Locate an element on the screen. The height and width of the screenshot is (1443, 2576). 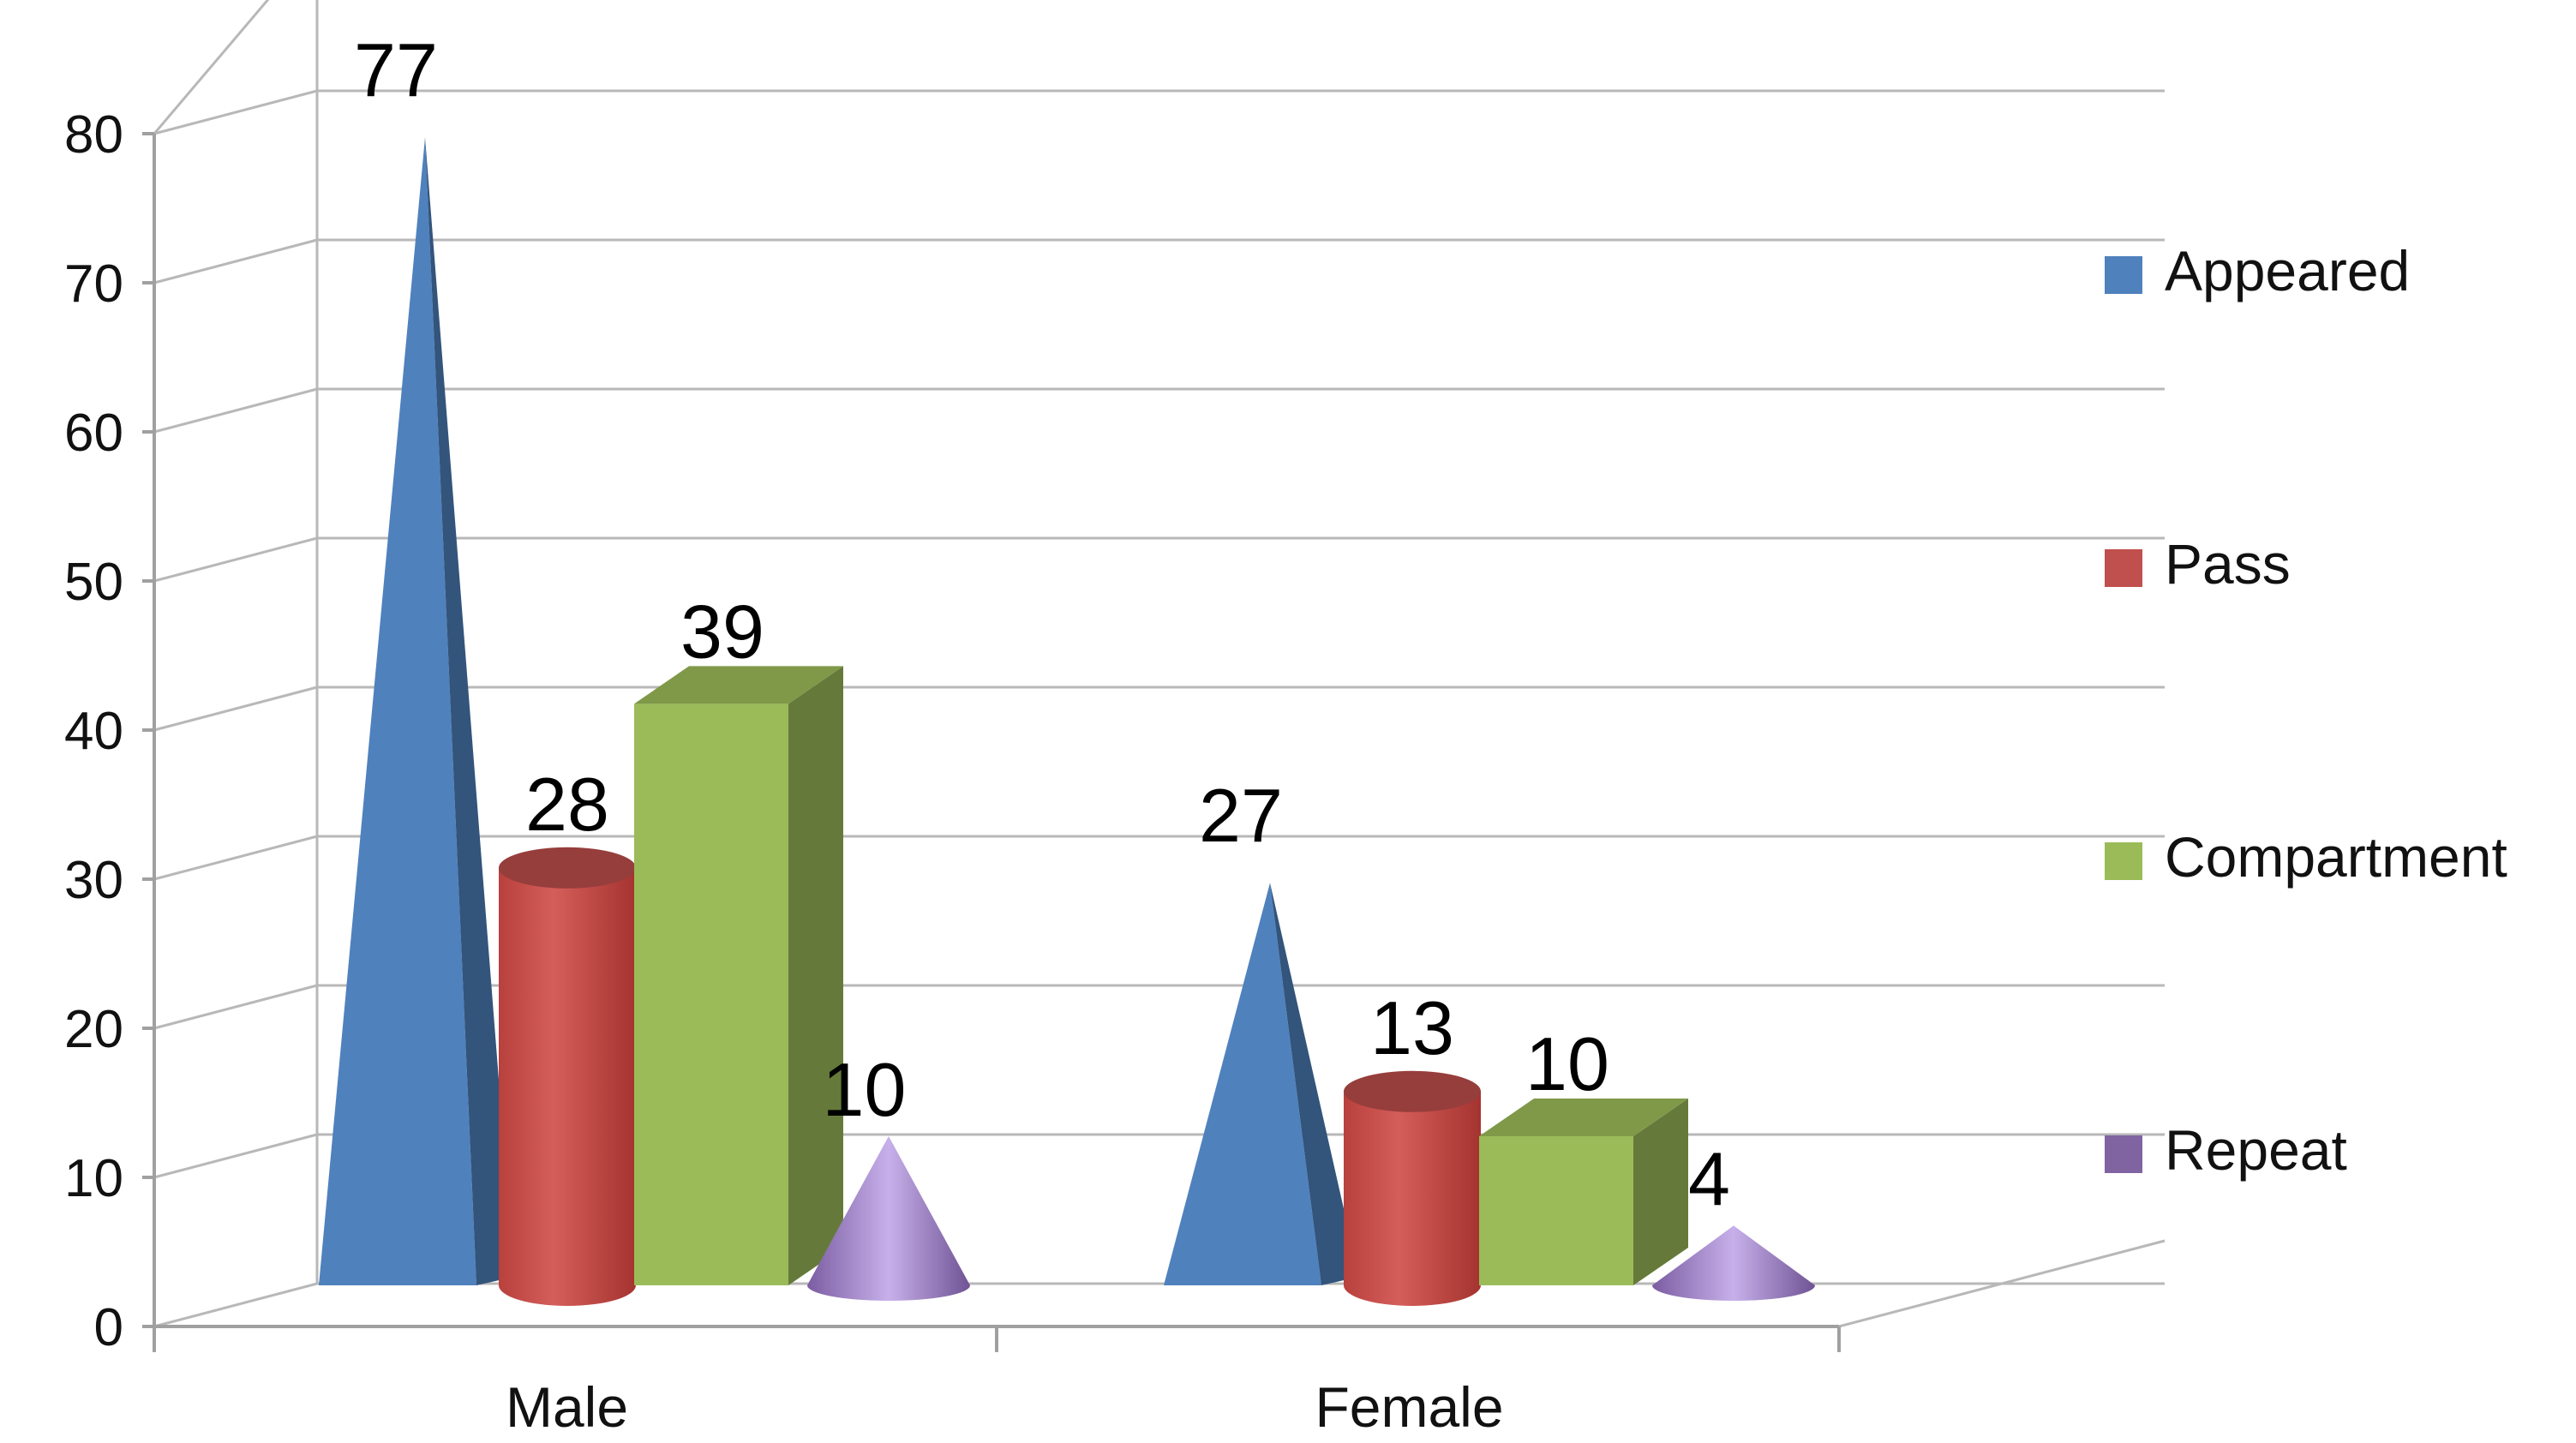
y-tick-label: 20 is located at coordinates (93, 1029).